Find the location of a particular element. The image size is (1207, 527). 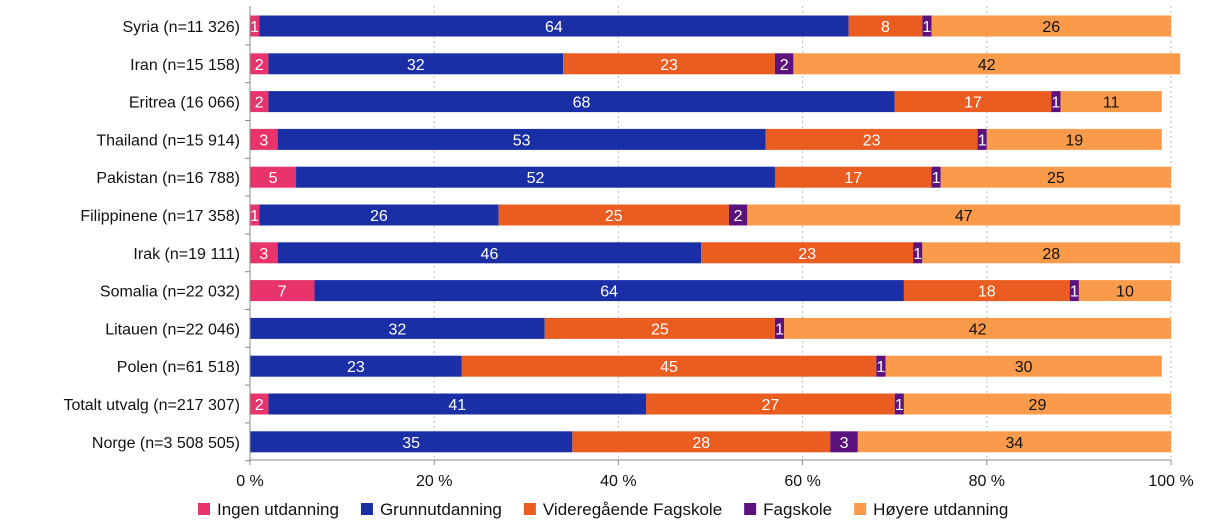

x-tick-label: 80 % is located at coordinates (987, 481).